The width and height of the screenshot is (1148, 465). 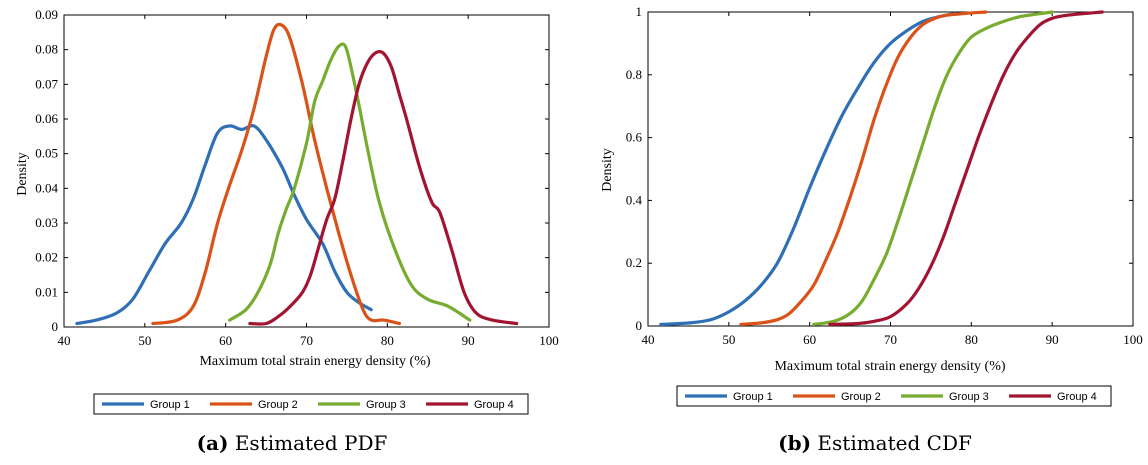 I want to click on pdf-y-tick-label: 0.02, so click(x=46, y=257).